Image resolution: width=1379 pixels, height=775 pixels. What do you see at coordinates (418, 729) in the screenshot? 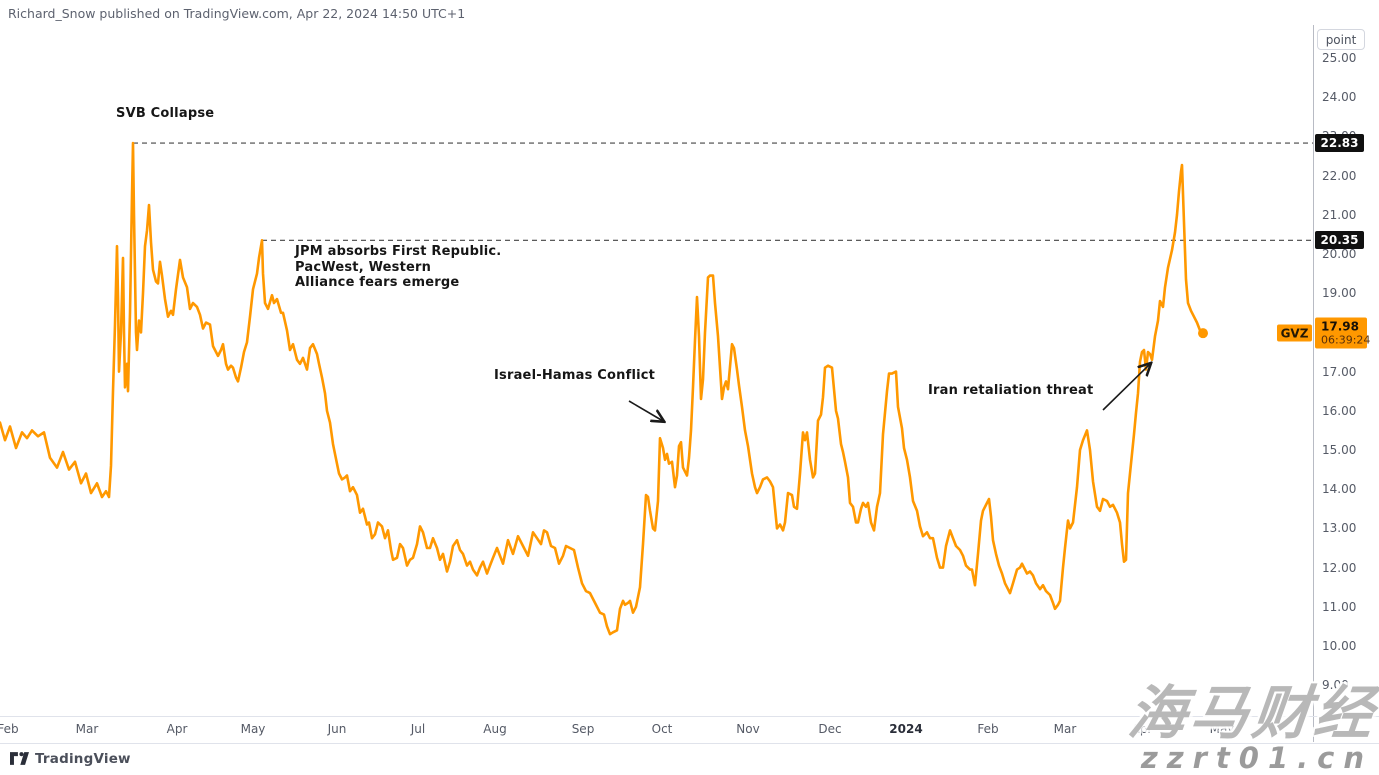
I see `time-tick-label: Jul` at bounding box center [418, 729].